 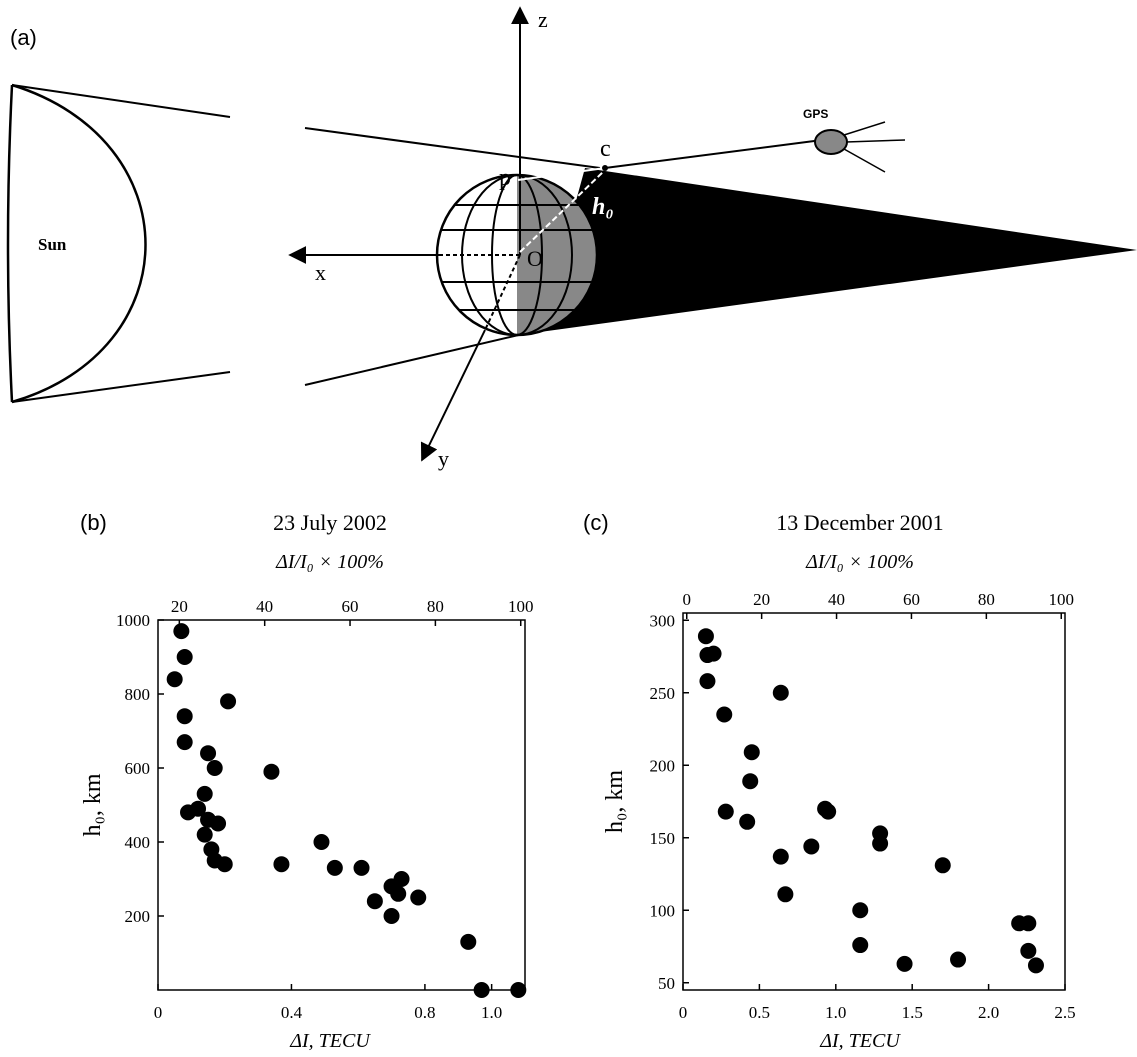 I want to click on h-line, so click(x=561, y=212).